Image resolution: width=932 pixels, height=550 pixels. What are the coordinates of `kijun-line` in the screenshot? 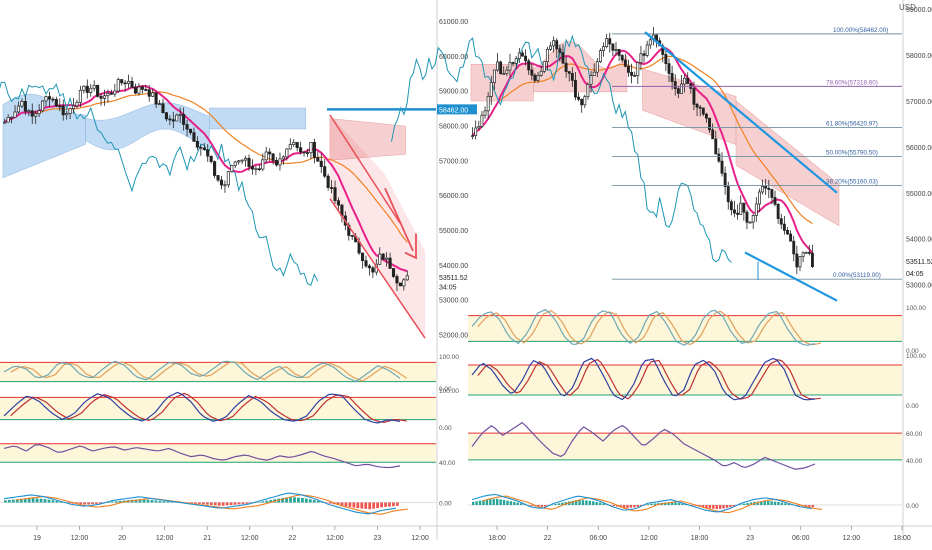 It's located at (642, 140).